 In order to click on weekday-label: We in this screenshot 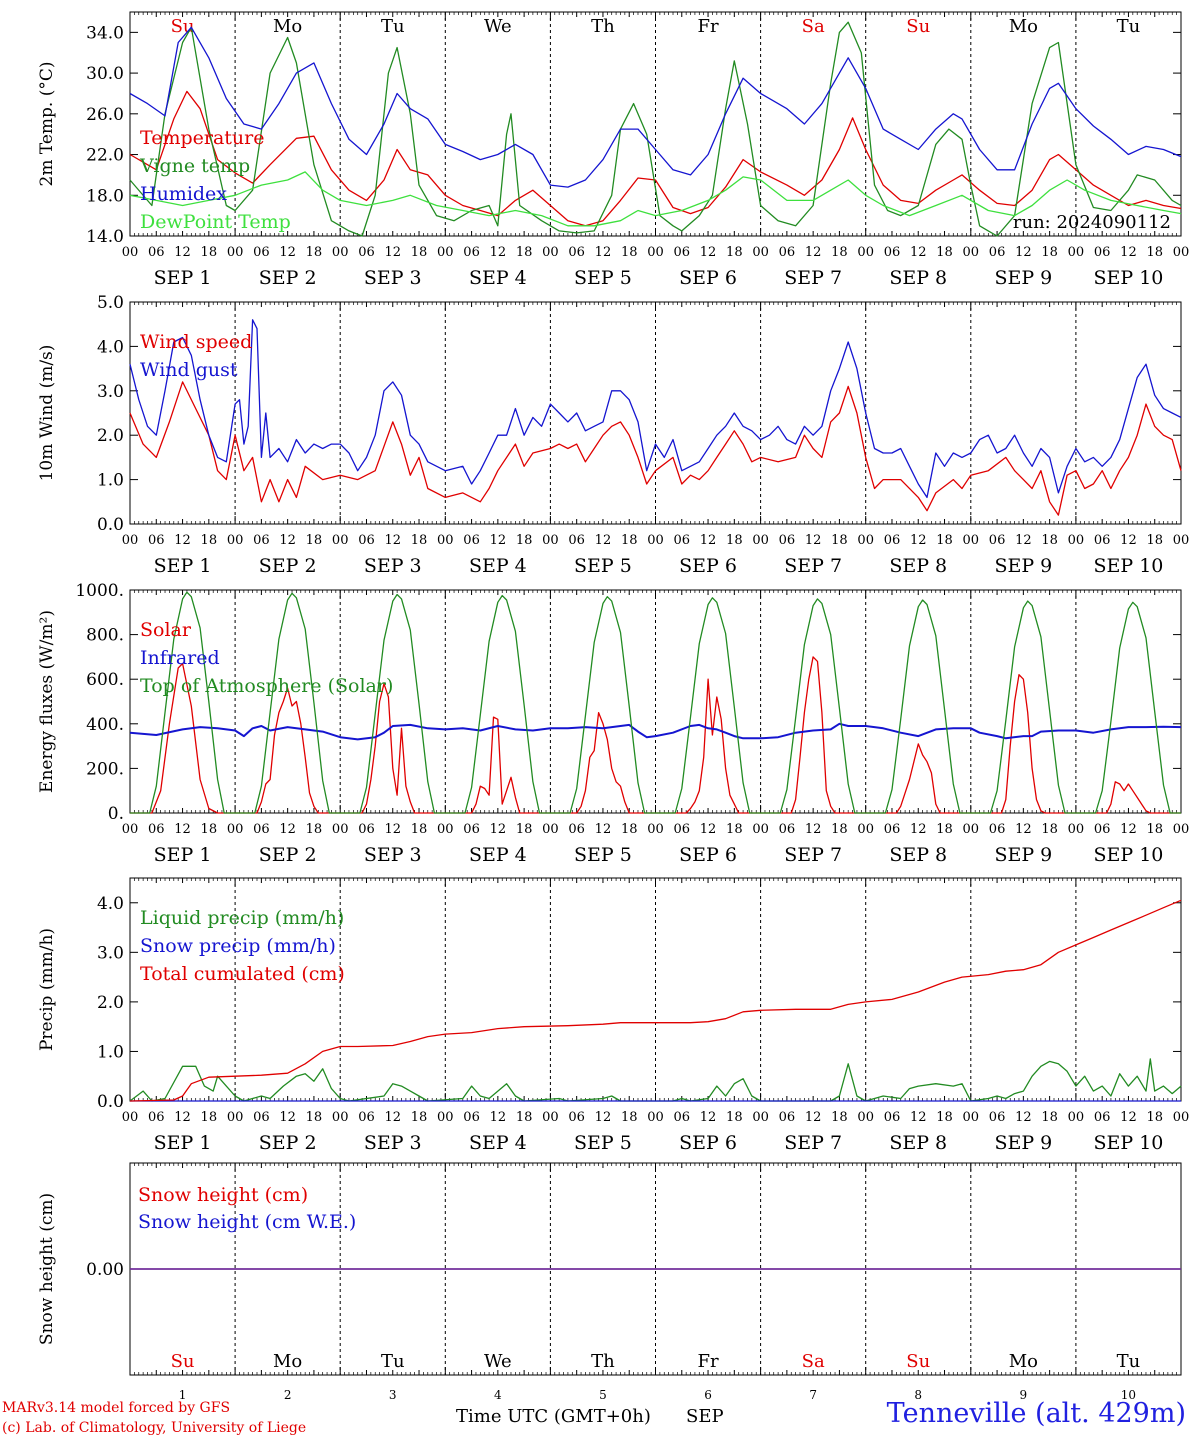, I will do `click(498, 1361)`.